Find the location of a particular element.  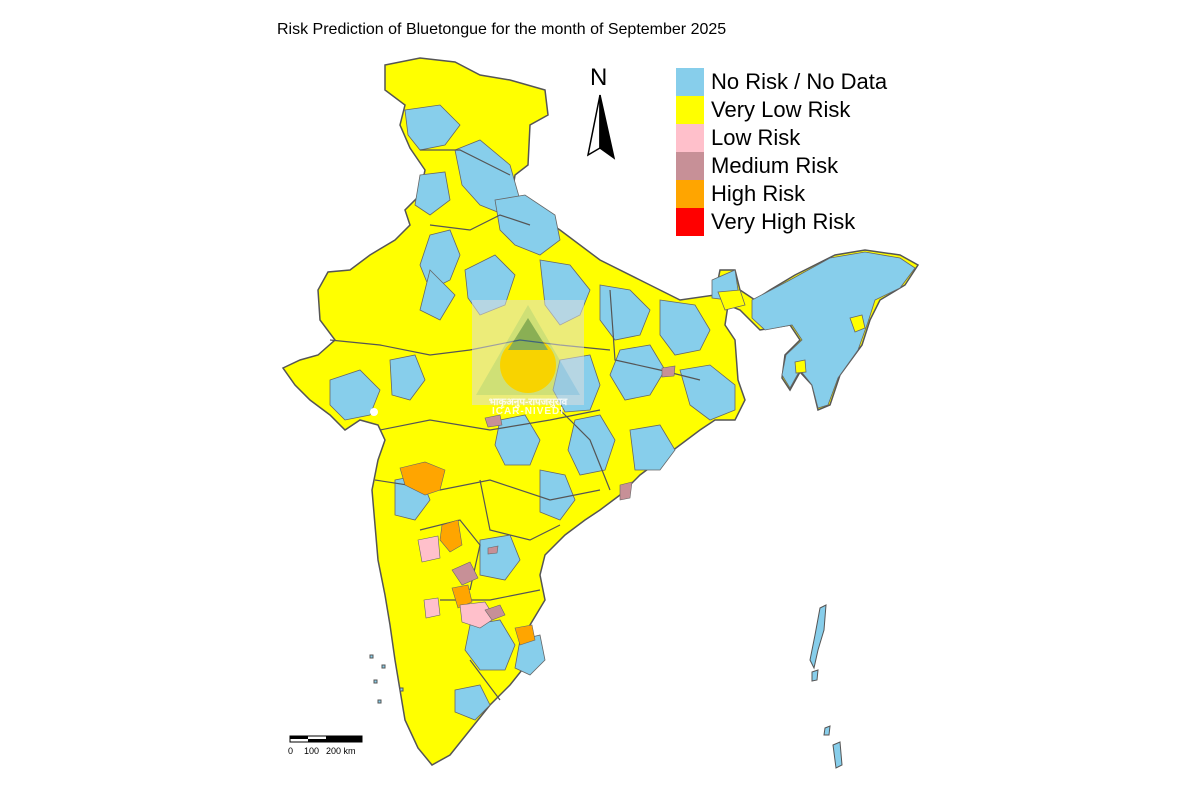

legend-item-no-risk: No Risk / No Data is located at coordinates (781, 82).